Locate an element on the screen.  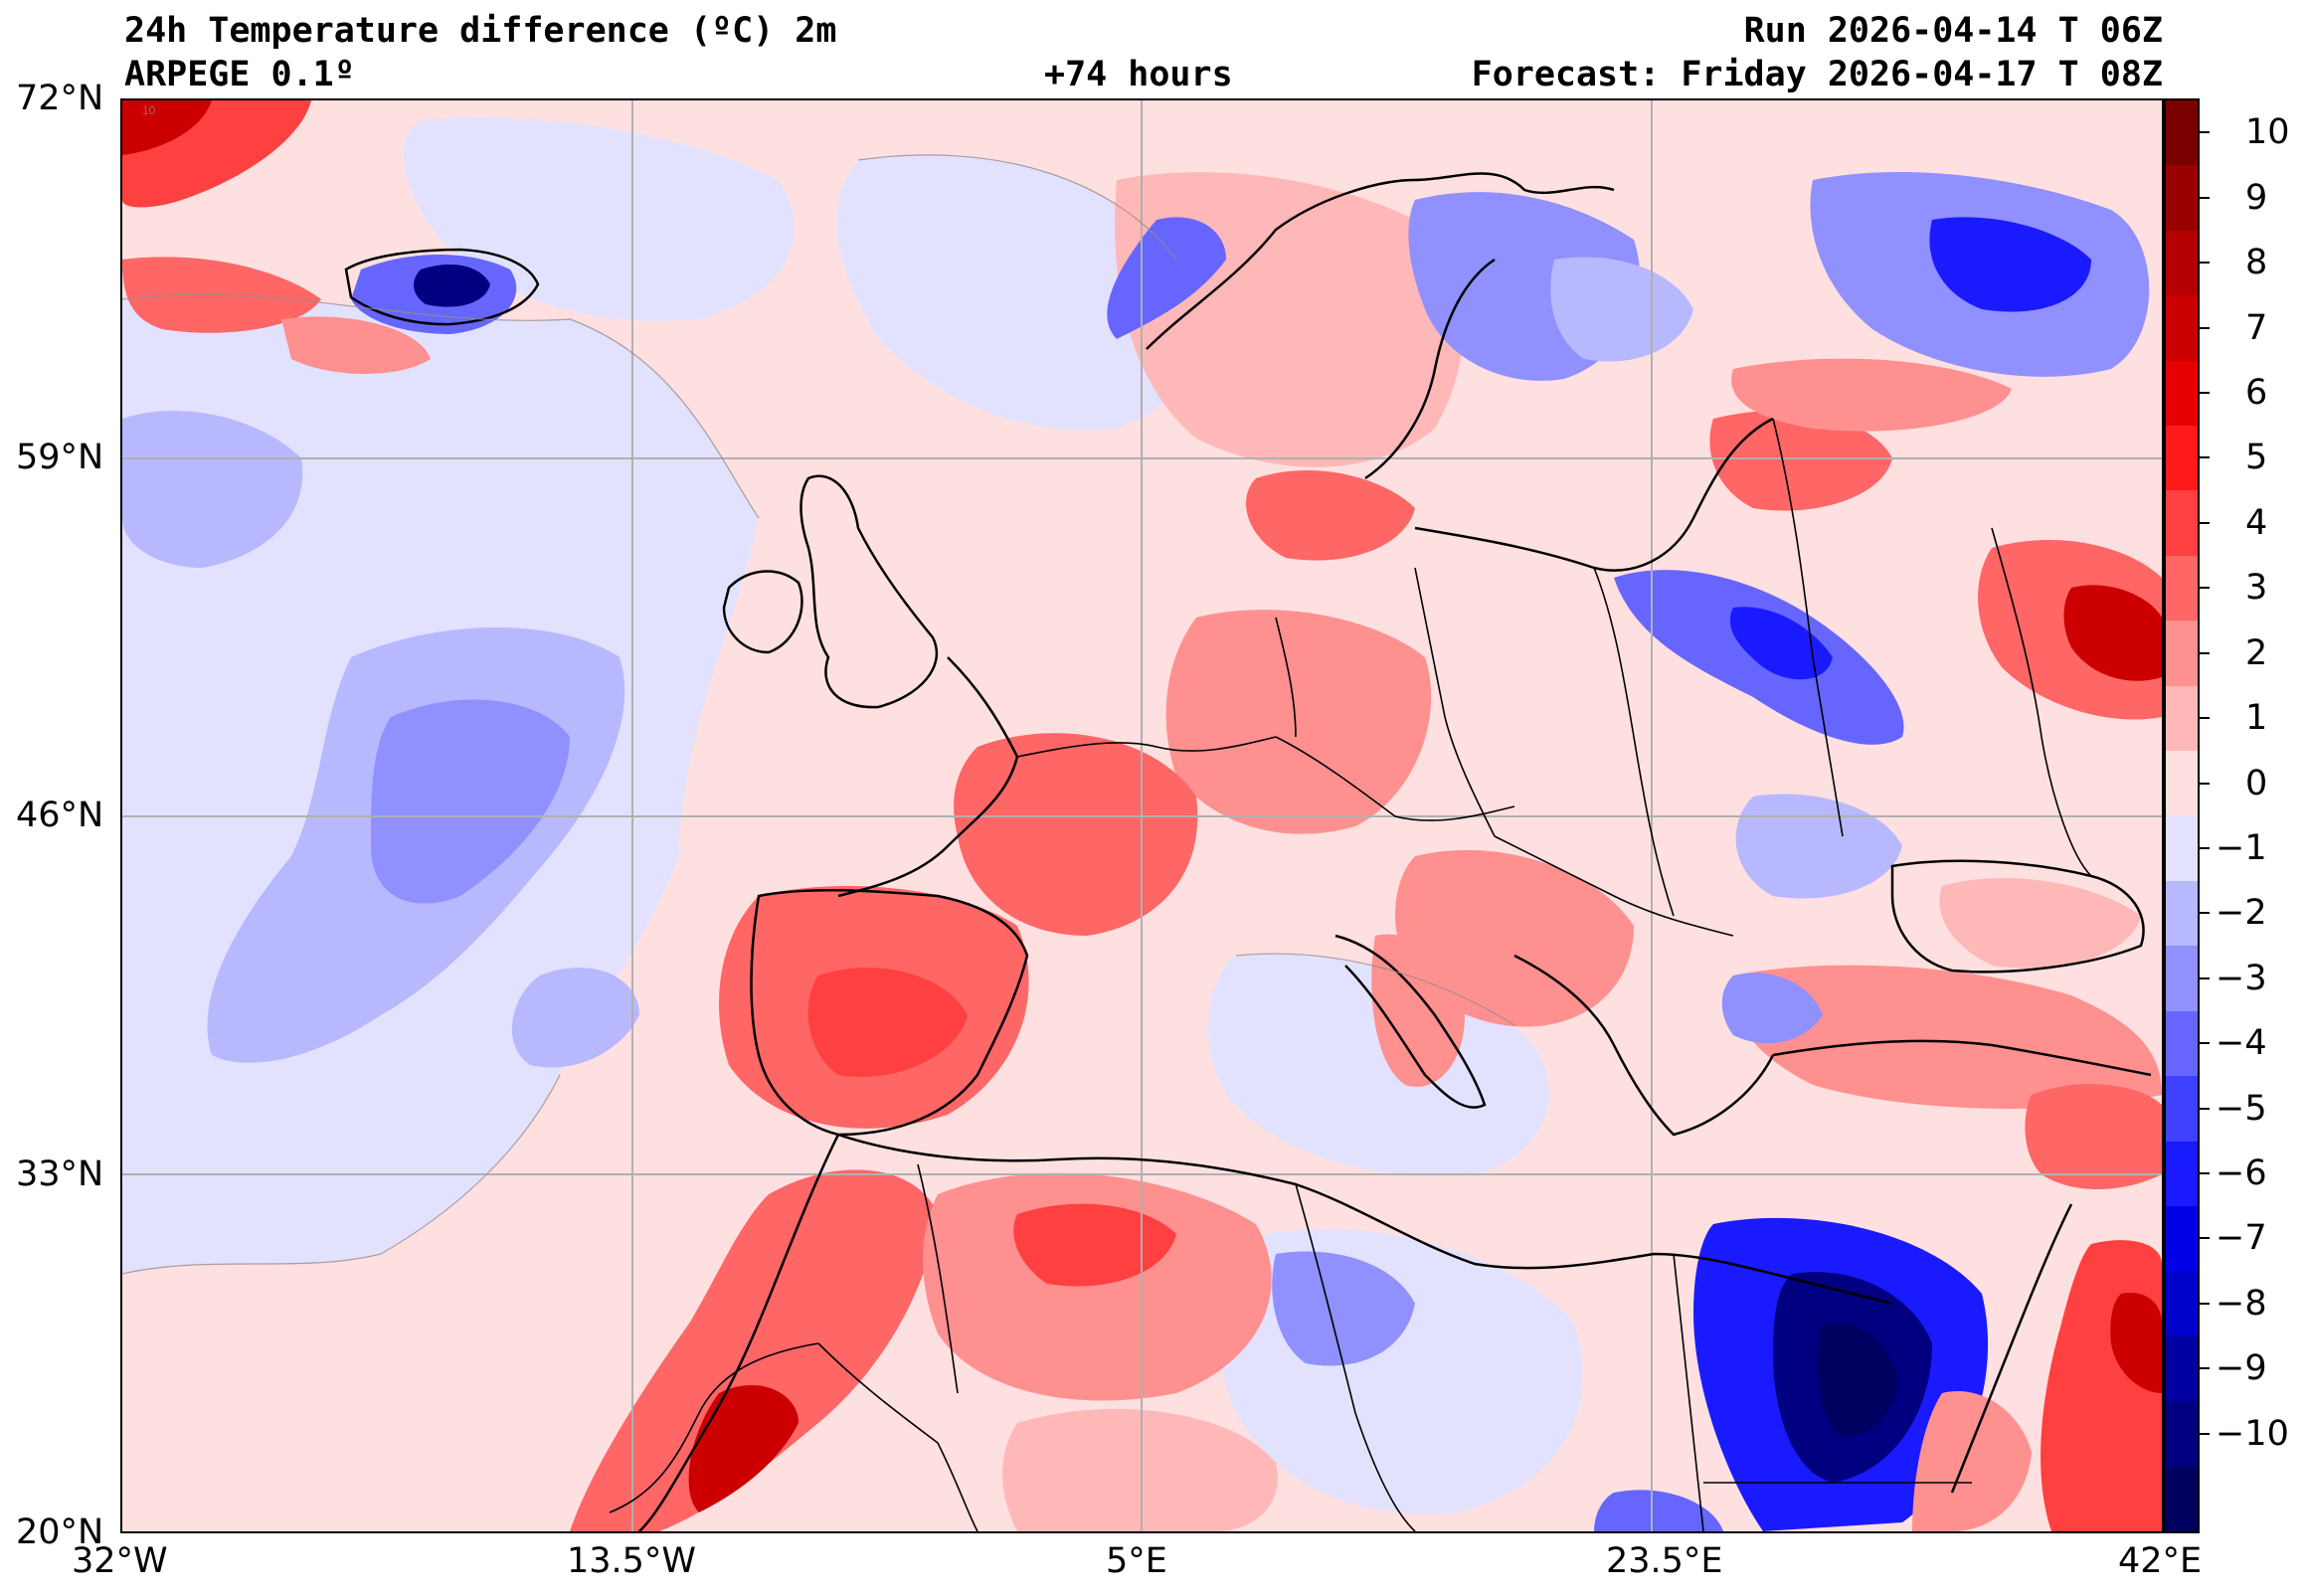
finland-cool is located at coordinates (1621, 309).